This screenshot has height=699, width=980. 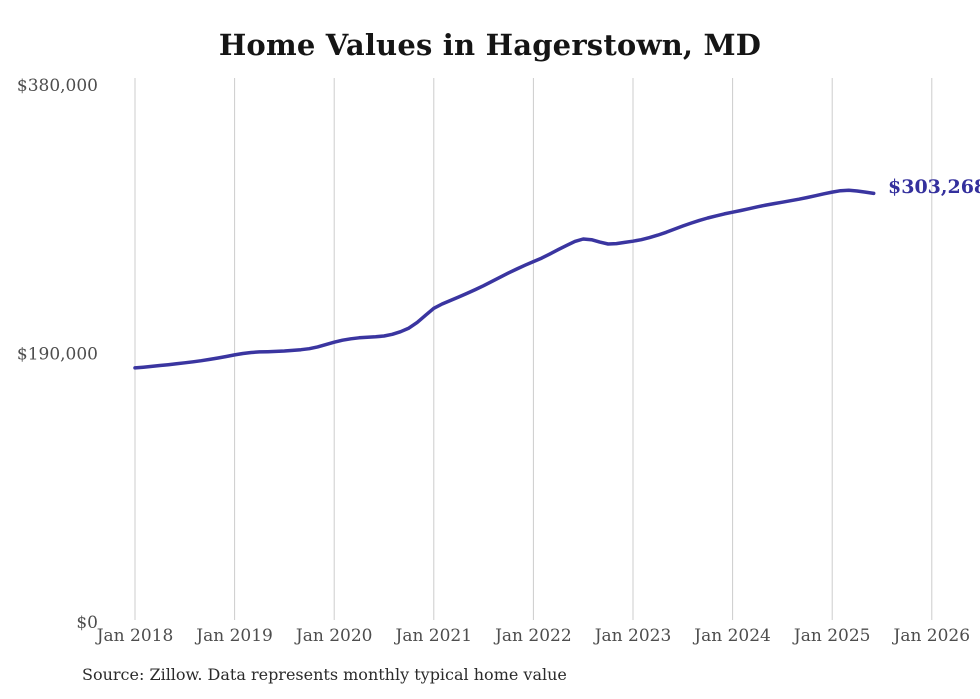 I want to click on y-tick-label: $0, so click(x=87, y=623).